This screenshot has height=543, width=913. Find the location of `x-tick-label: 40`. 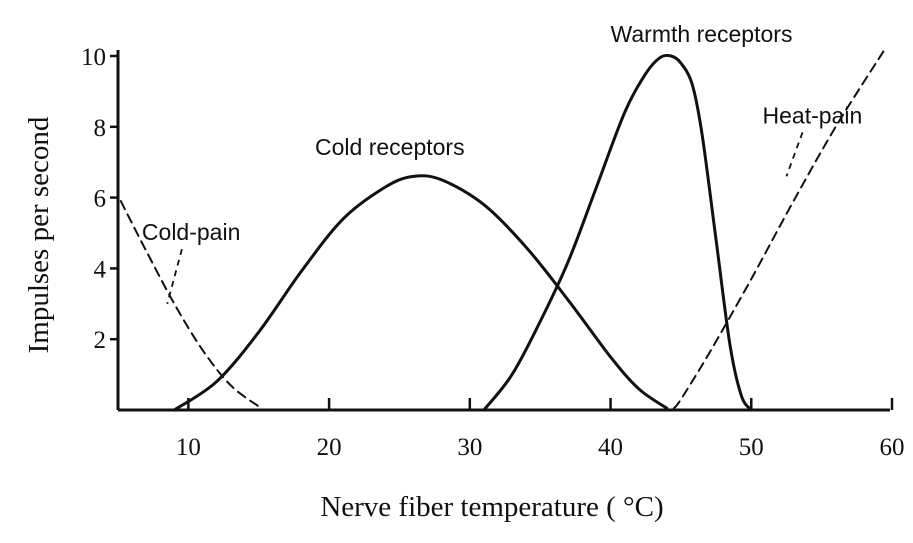

x-tick-label: 40 is located at coordinates (610, 447).